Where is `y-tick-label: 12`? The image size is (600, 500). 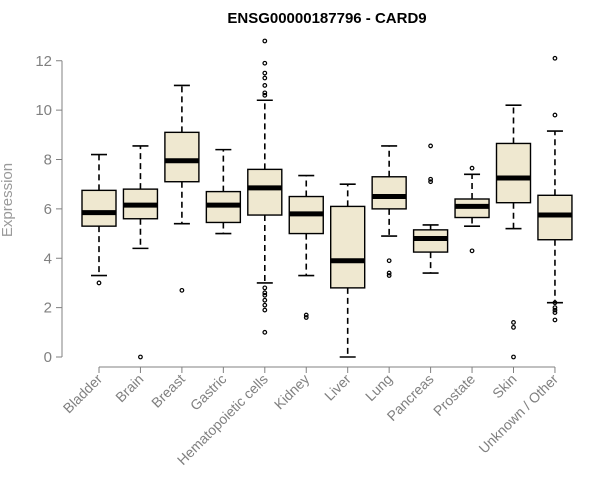 y-tick-label: 12 is located at coordinates (43, 61).